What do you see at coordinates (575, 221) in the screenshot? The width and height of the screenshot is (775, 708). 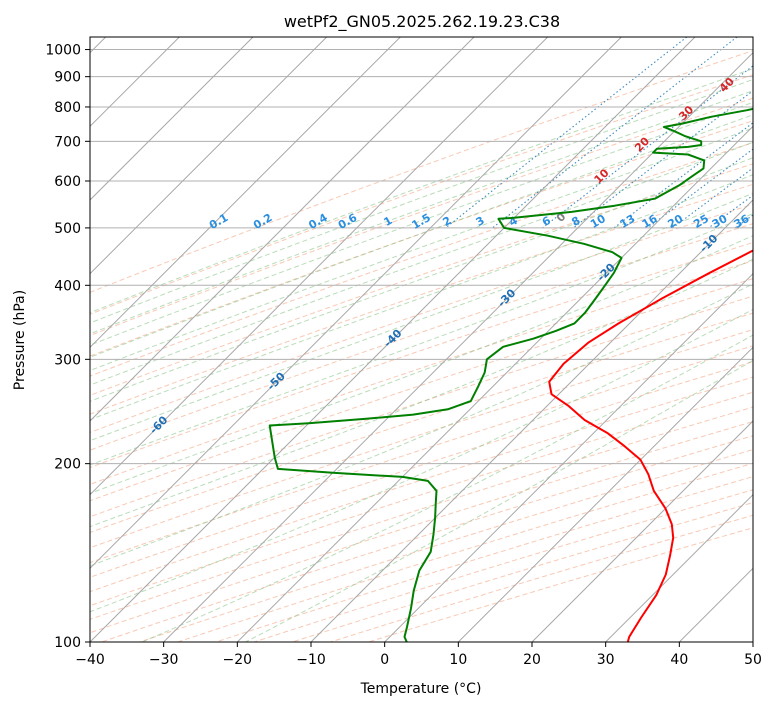 I see `mixing-ratio-label: 8` at bounding box center [575, 221].